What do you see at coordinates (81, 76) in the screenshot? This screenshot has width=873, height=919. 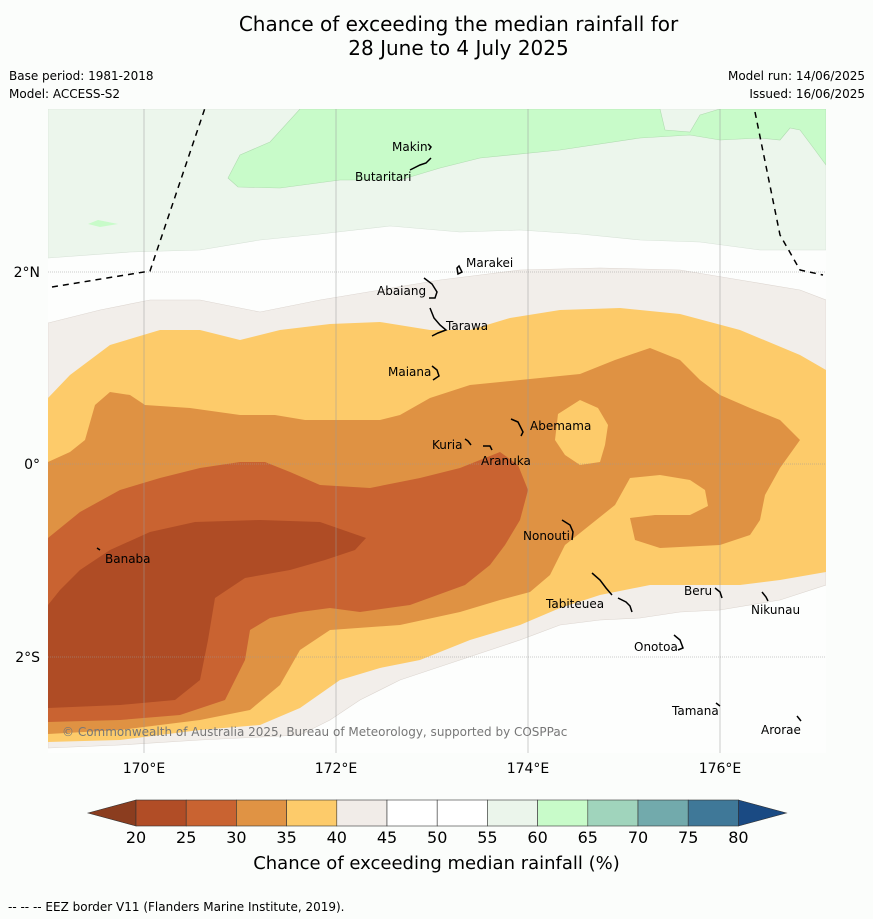 I see `base-period: Base period: 1981-2018` at bounding box center [81, 76].